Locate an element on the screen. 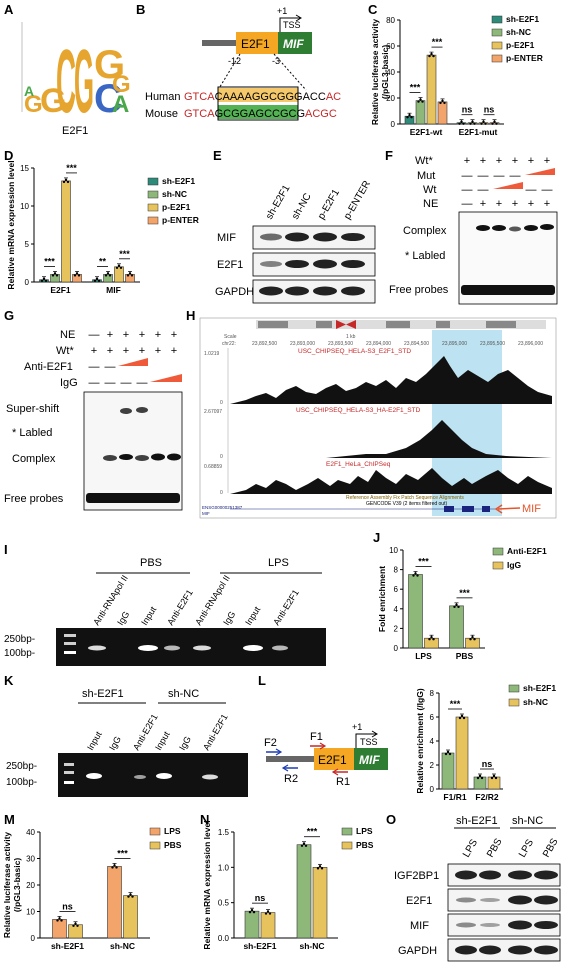 The width and height of the screenshot is (562, 963). x-tick-label: LPS is located at coordinates (423, 656).